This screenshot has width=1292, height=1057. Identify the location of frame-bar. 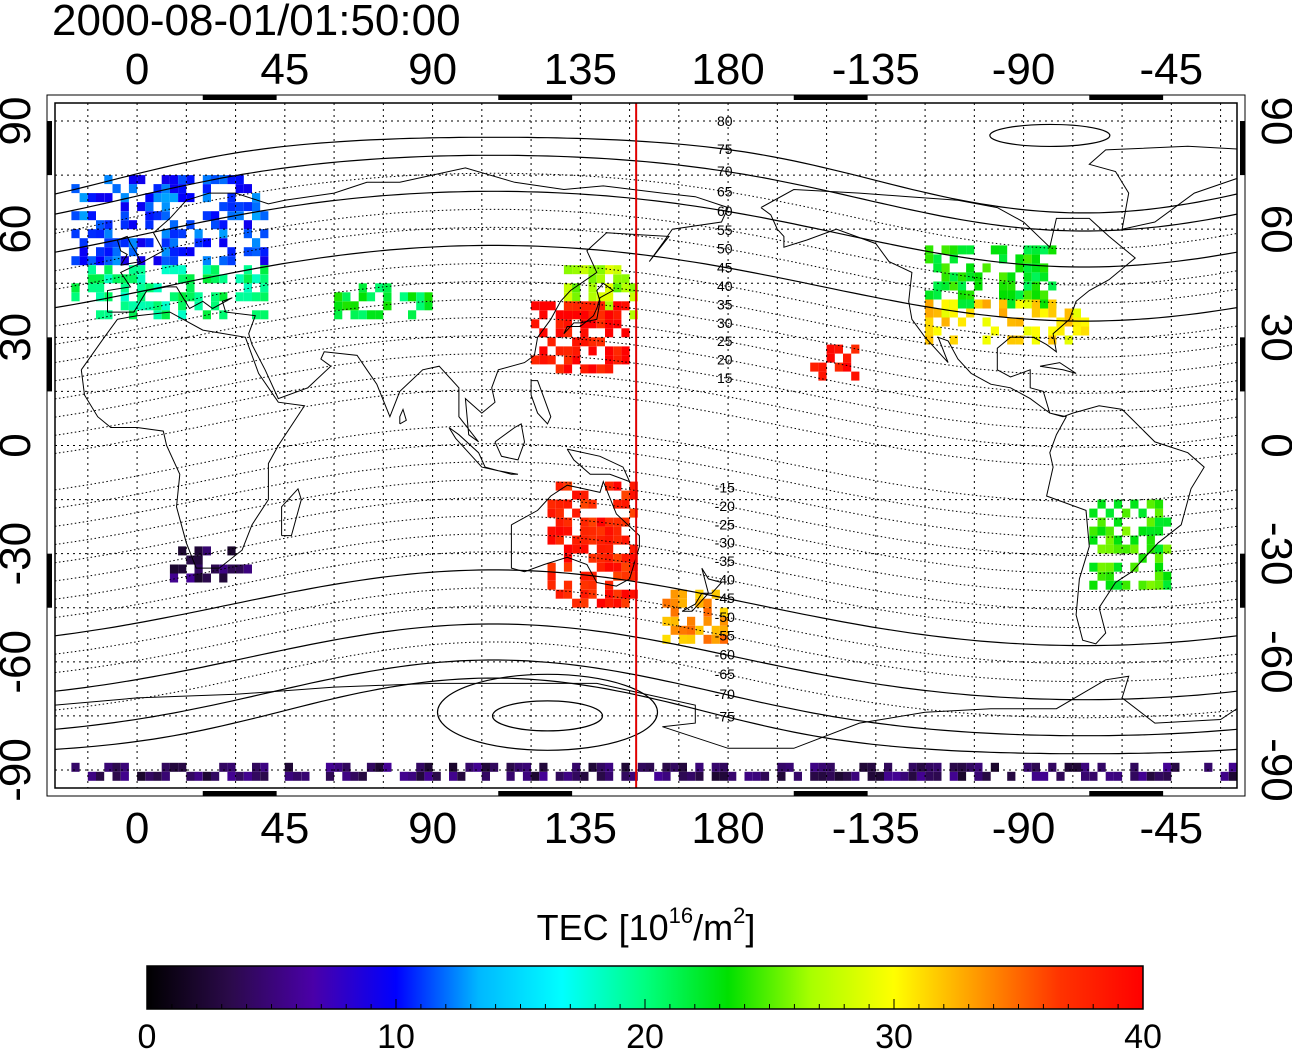
(830, 793).